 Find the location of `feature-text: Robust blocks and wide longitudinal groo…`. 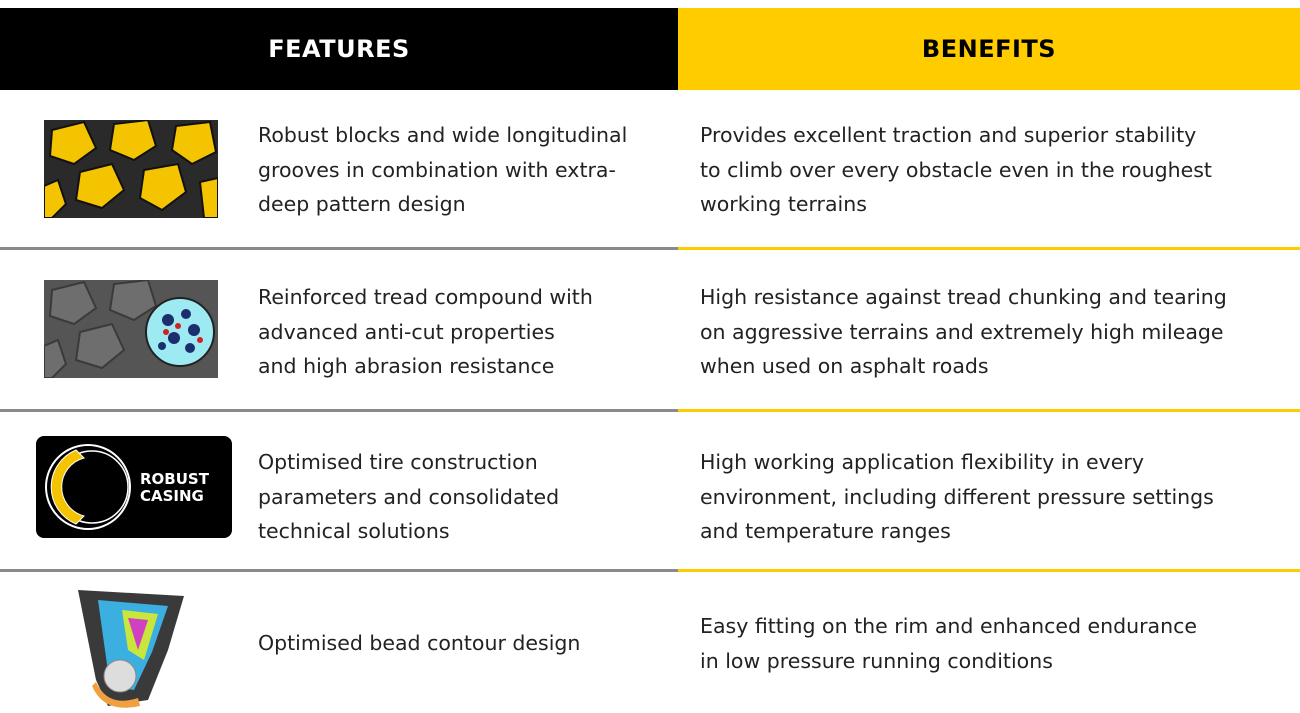

feature-text: Robust blocks and wide longitudinal groo… is located at coordinates (442, 170).